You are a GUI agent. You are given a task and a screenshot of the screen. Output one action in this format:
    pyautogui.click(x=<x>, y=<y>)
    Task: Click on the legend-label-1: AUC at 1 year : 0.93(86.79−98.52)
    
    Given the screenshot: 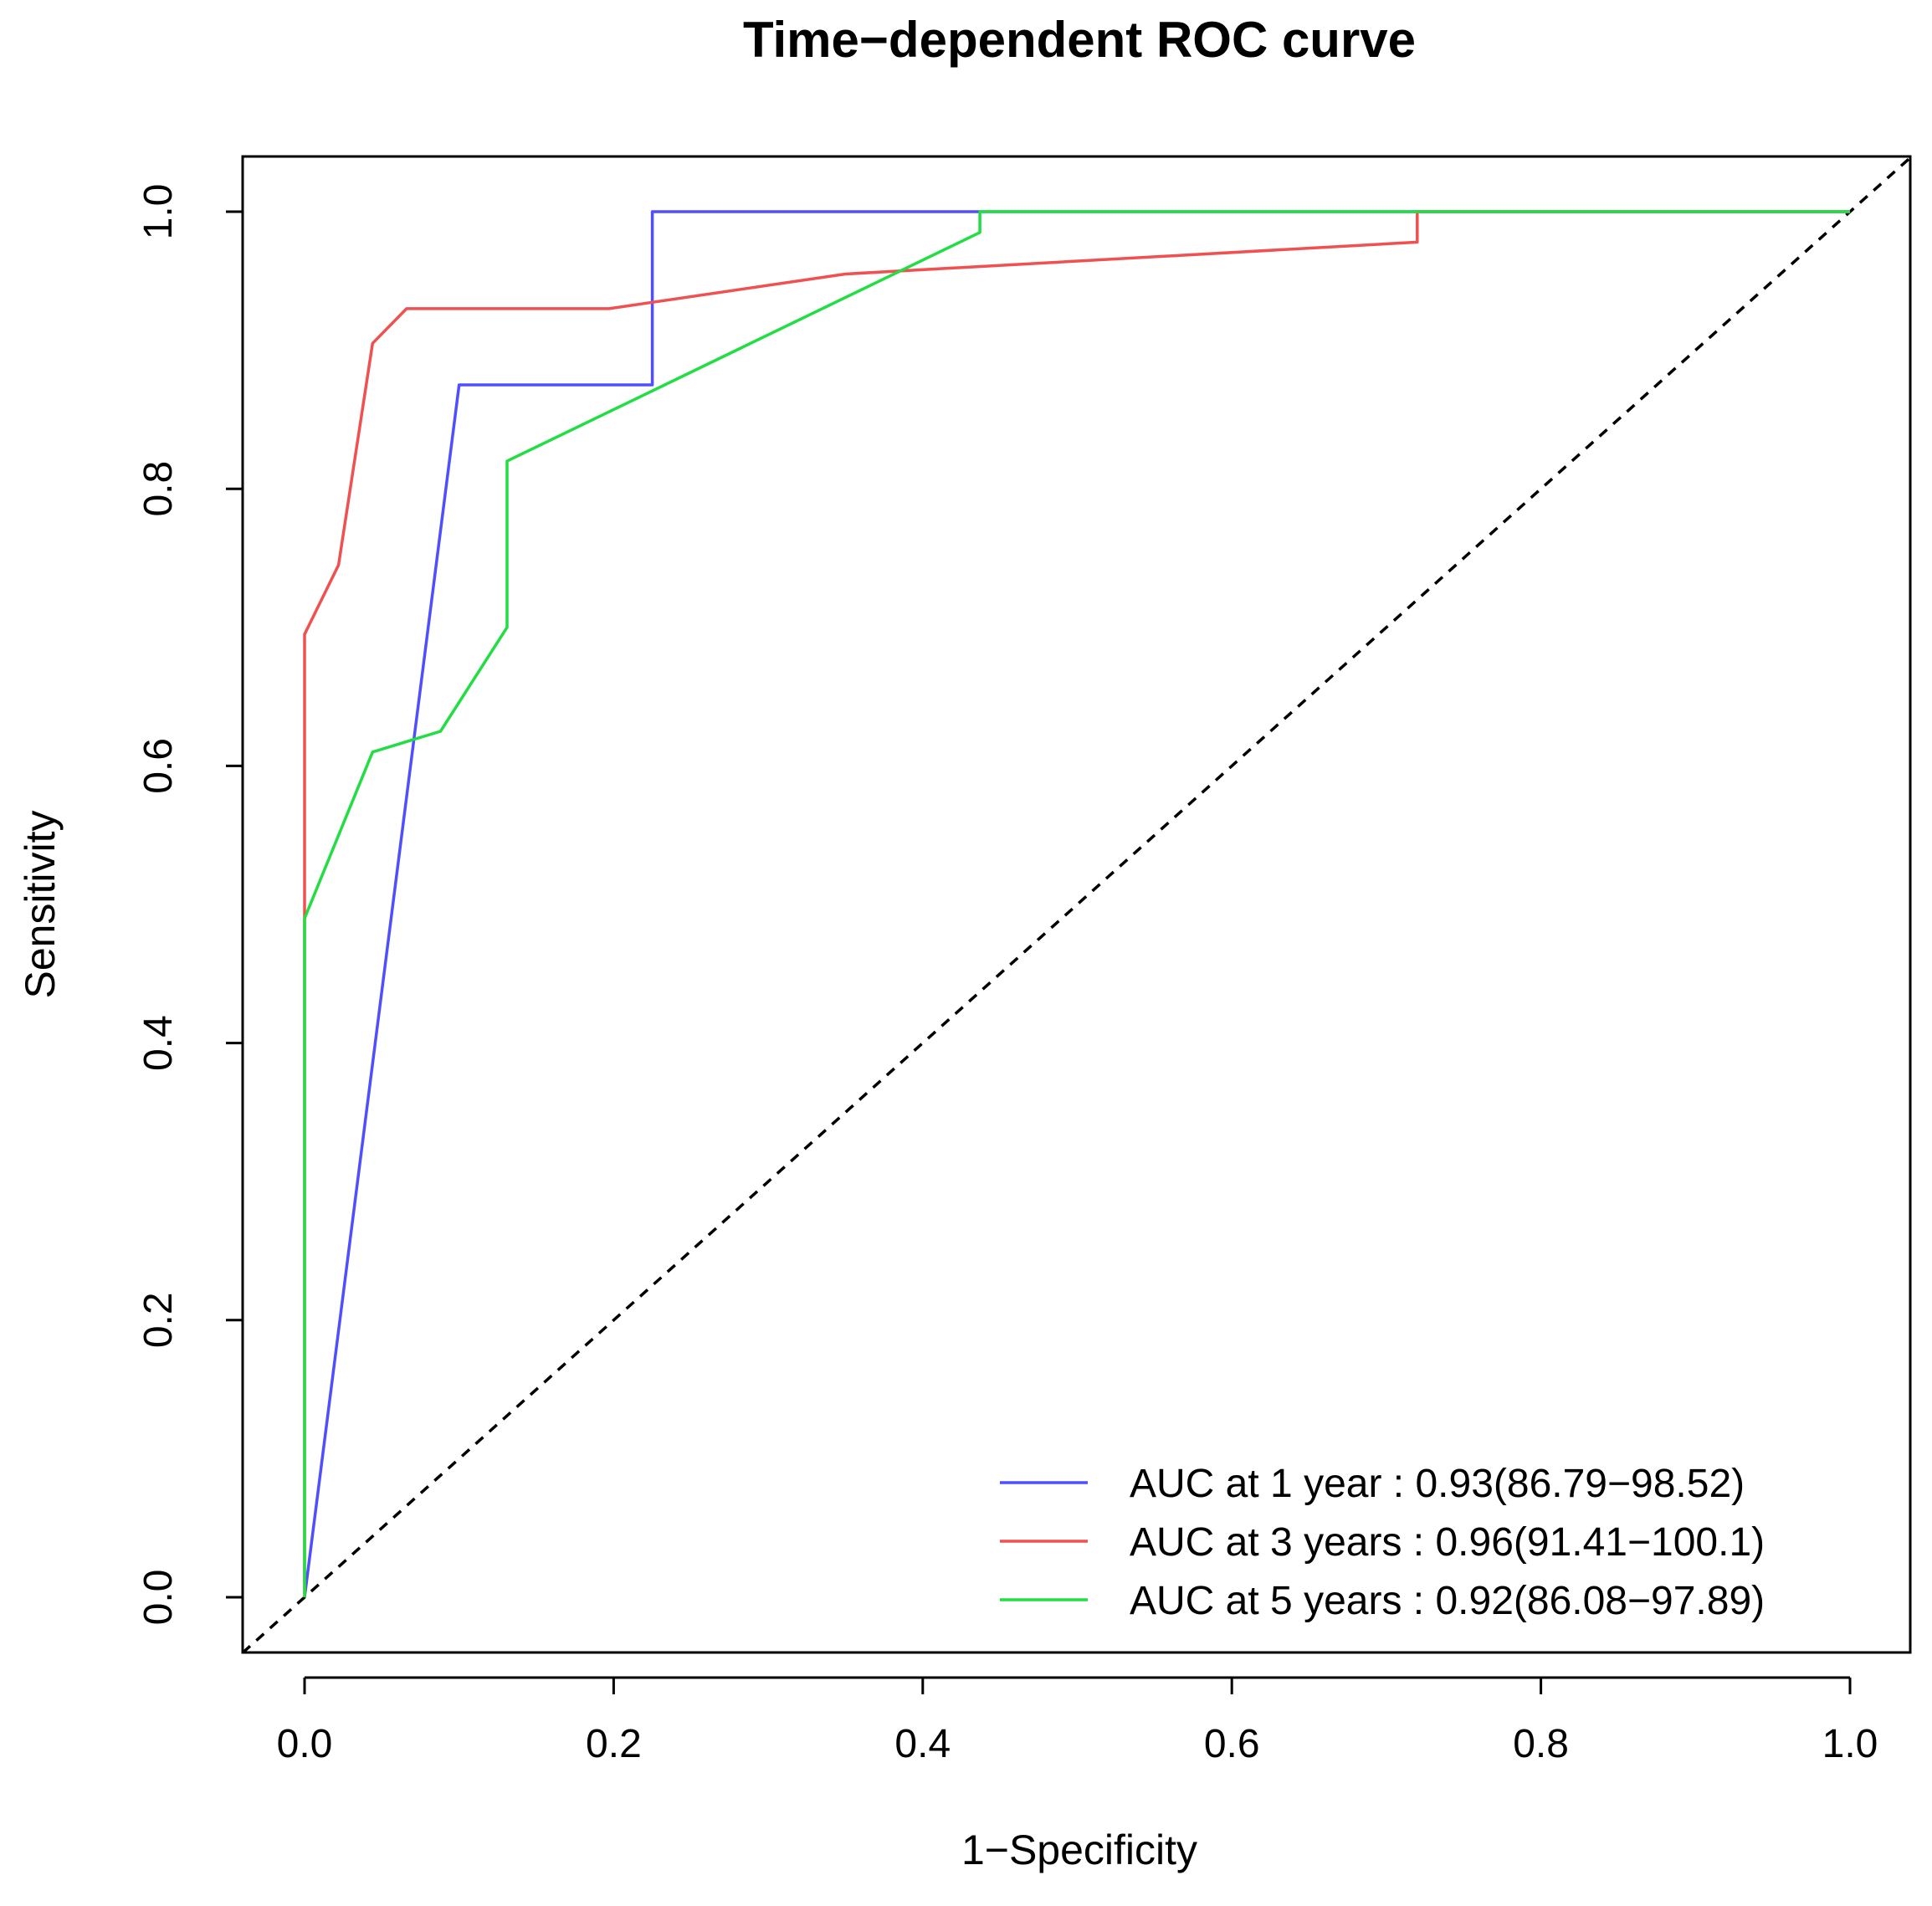 What is the action you would take?
    pyautogui.click(x=1437, y=1484)
    